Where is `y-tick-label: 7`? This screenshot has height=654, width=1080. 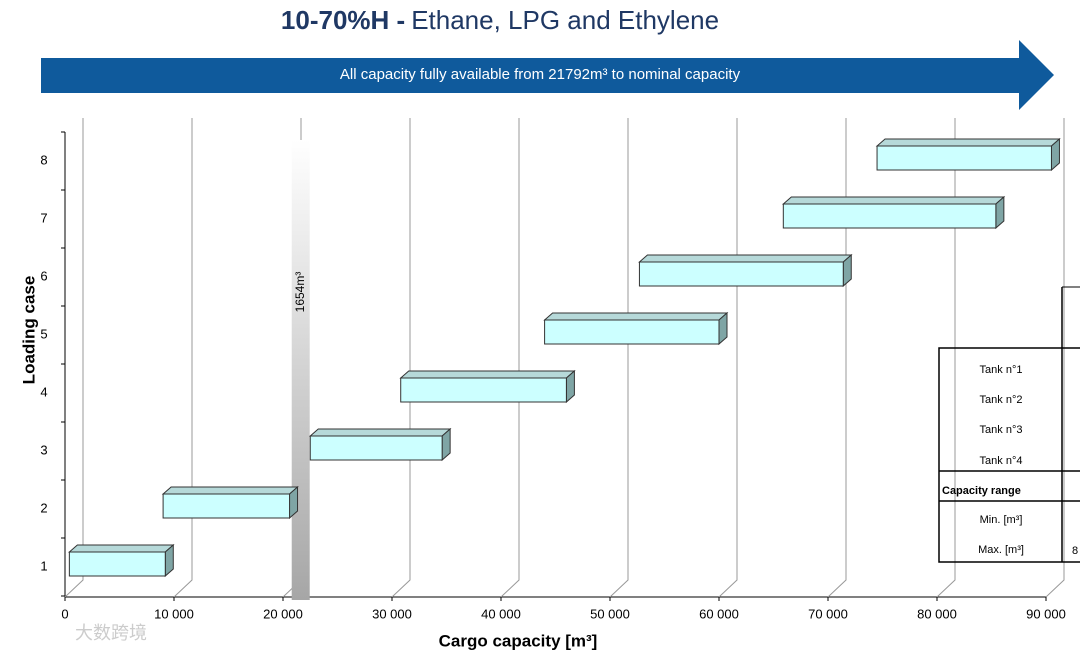
y-tick-label: 7 is located at coordinates (43, 217).